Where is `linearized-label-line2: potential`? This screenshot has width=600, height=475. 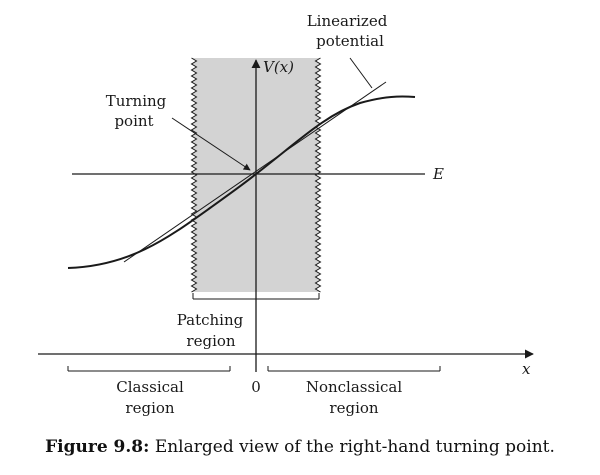 linearized-label-line2: potential is located at coordinates (350, 41).